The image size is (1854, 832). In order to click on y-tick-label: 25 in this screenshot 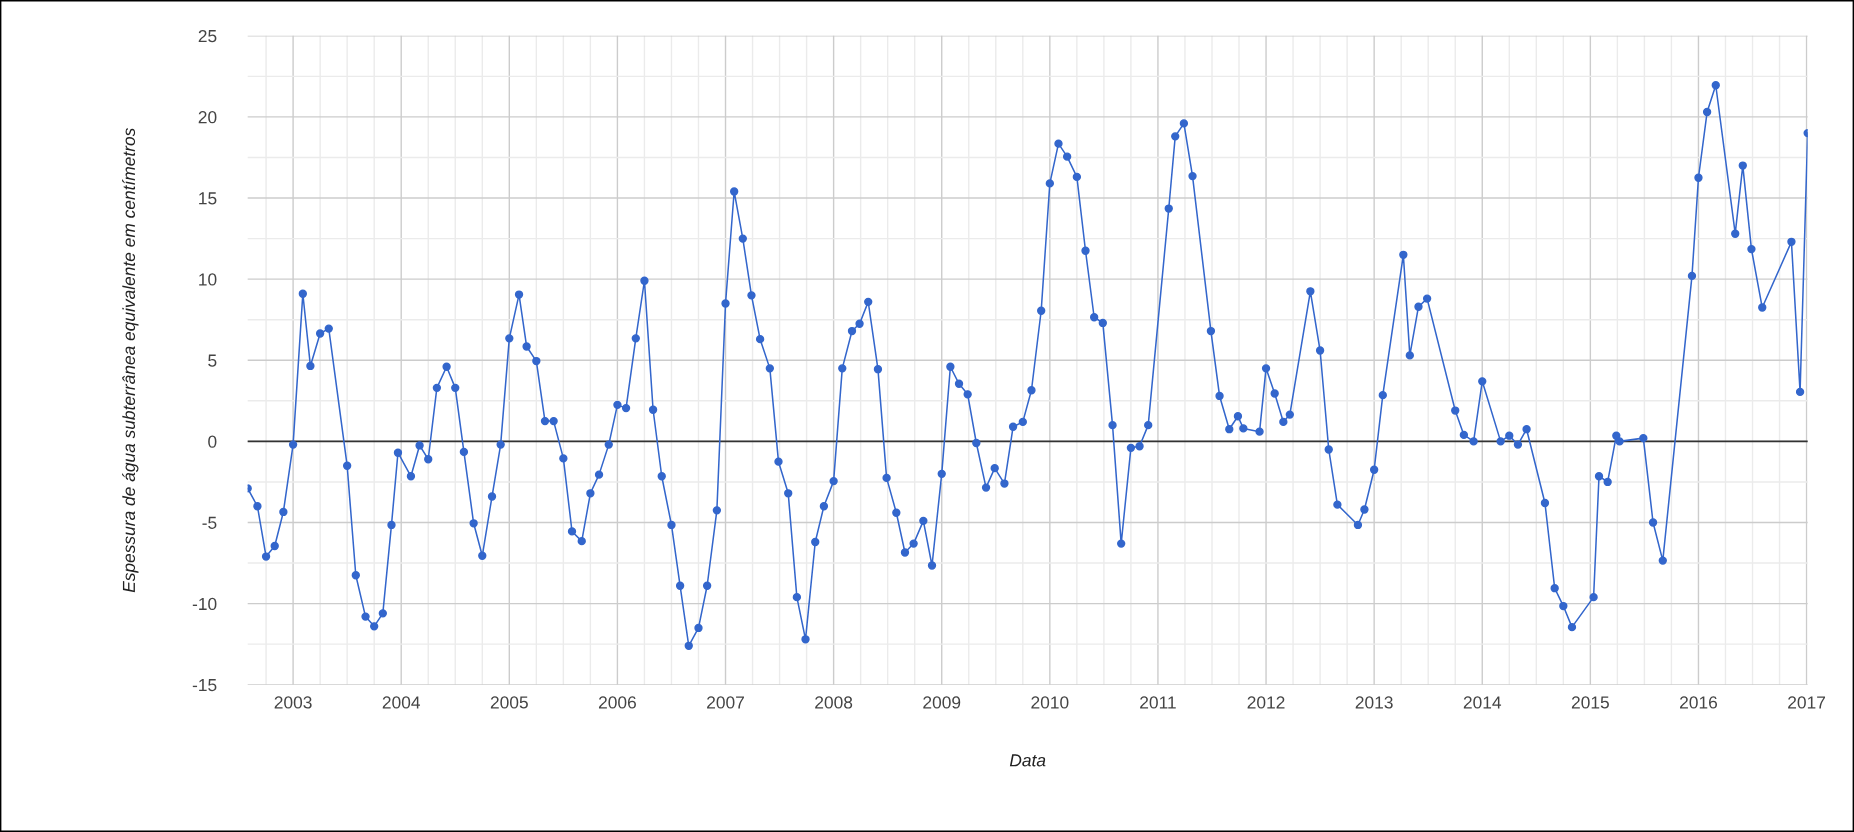, I will do `click(207, 36)`.